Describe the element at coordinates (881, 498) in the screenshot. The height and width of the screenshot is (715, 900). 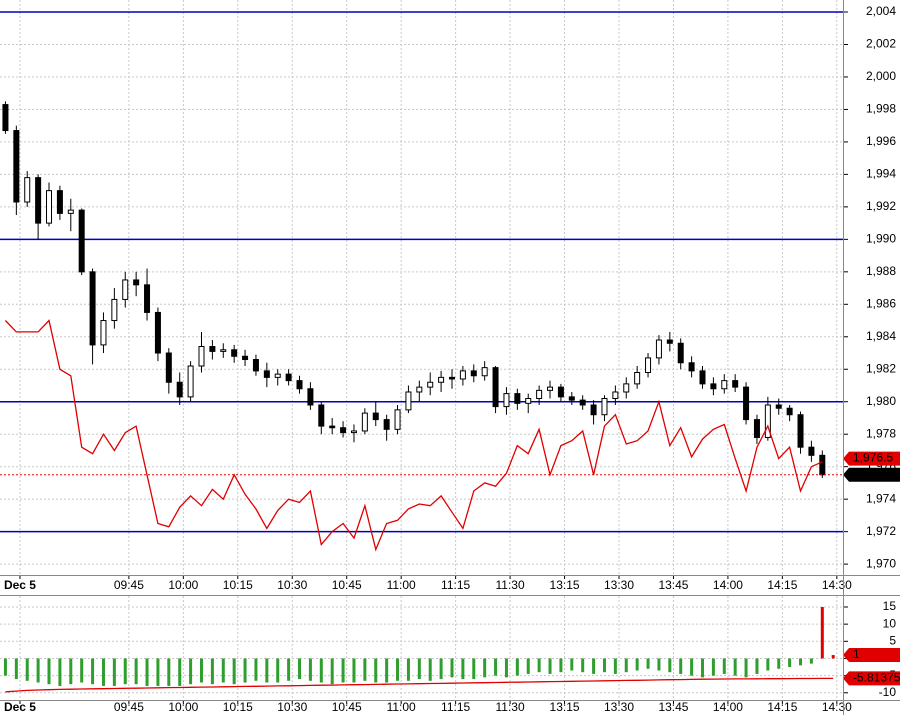
I see `y-tick-label: 1,974` at that location.